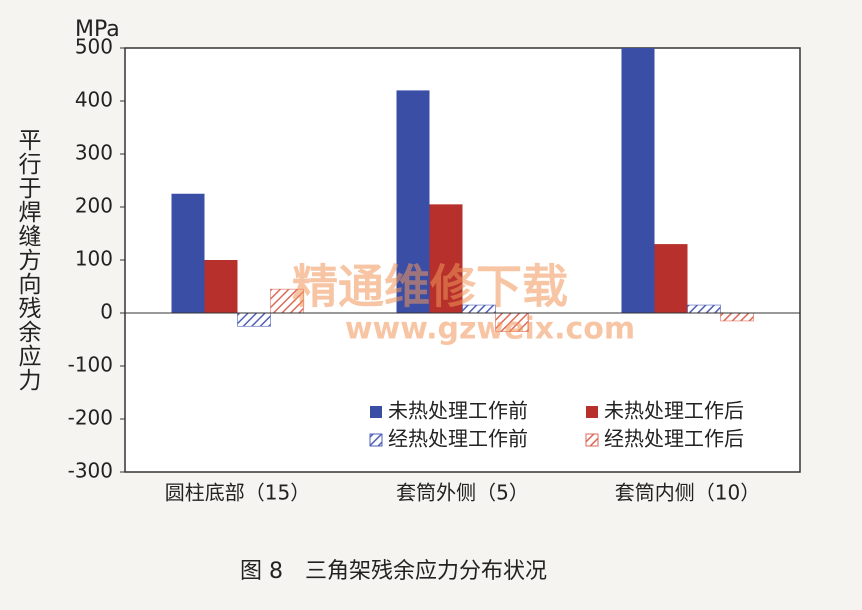 Image resolution: width=862 pixels, height=610 pixels. What do you see at coordinates (90, 418) in the screenshot?
I see `y-tick-label: -200` at bounding box center [90, 418].